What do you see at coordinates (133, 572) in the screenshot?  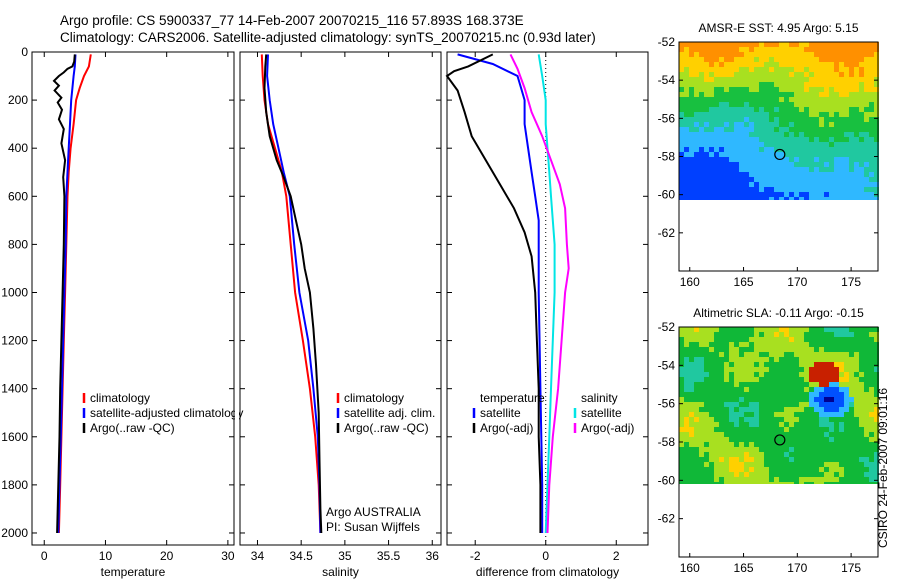 I see `temperature-panel-xlabel: temperature` at bounding box center [133, 572].